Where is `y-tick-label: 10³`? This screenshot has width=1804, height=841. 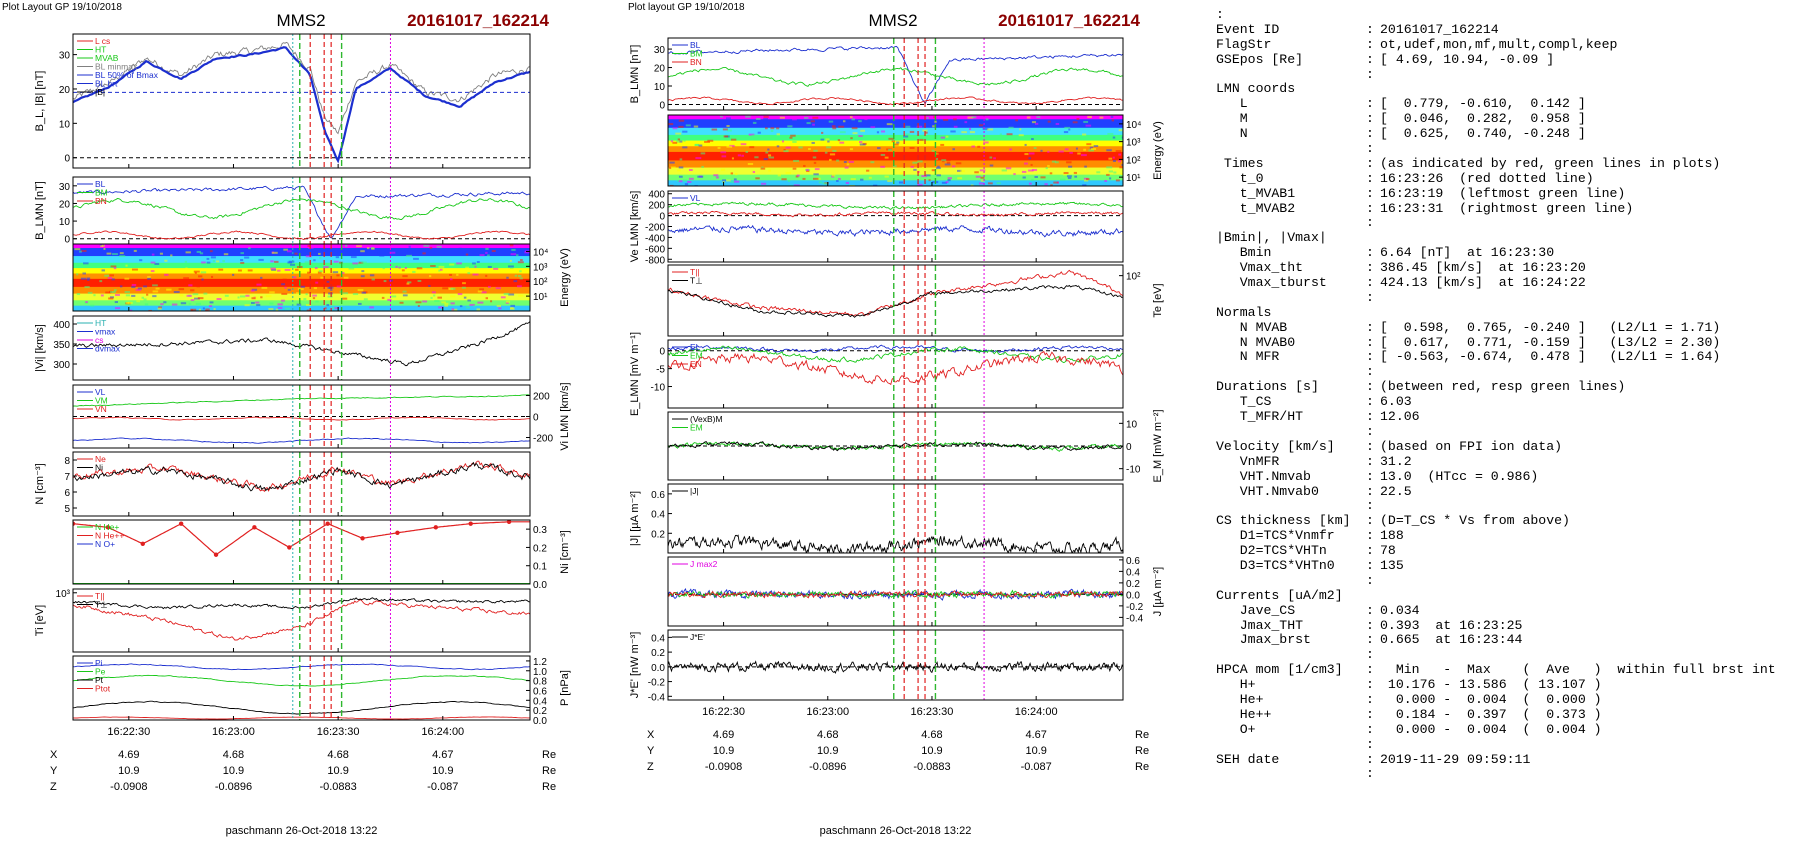
y-tick-label: 10³ is located at coordinates (63, 594).